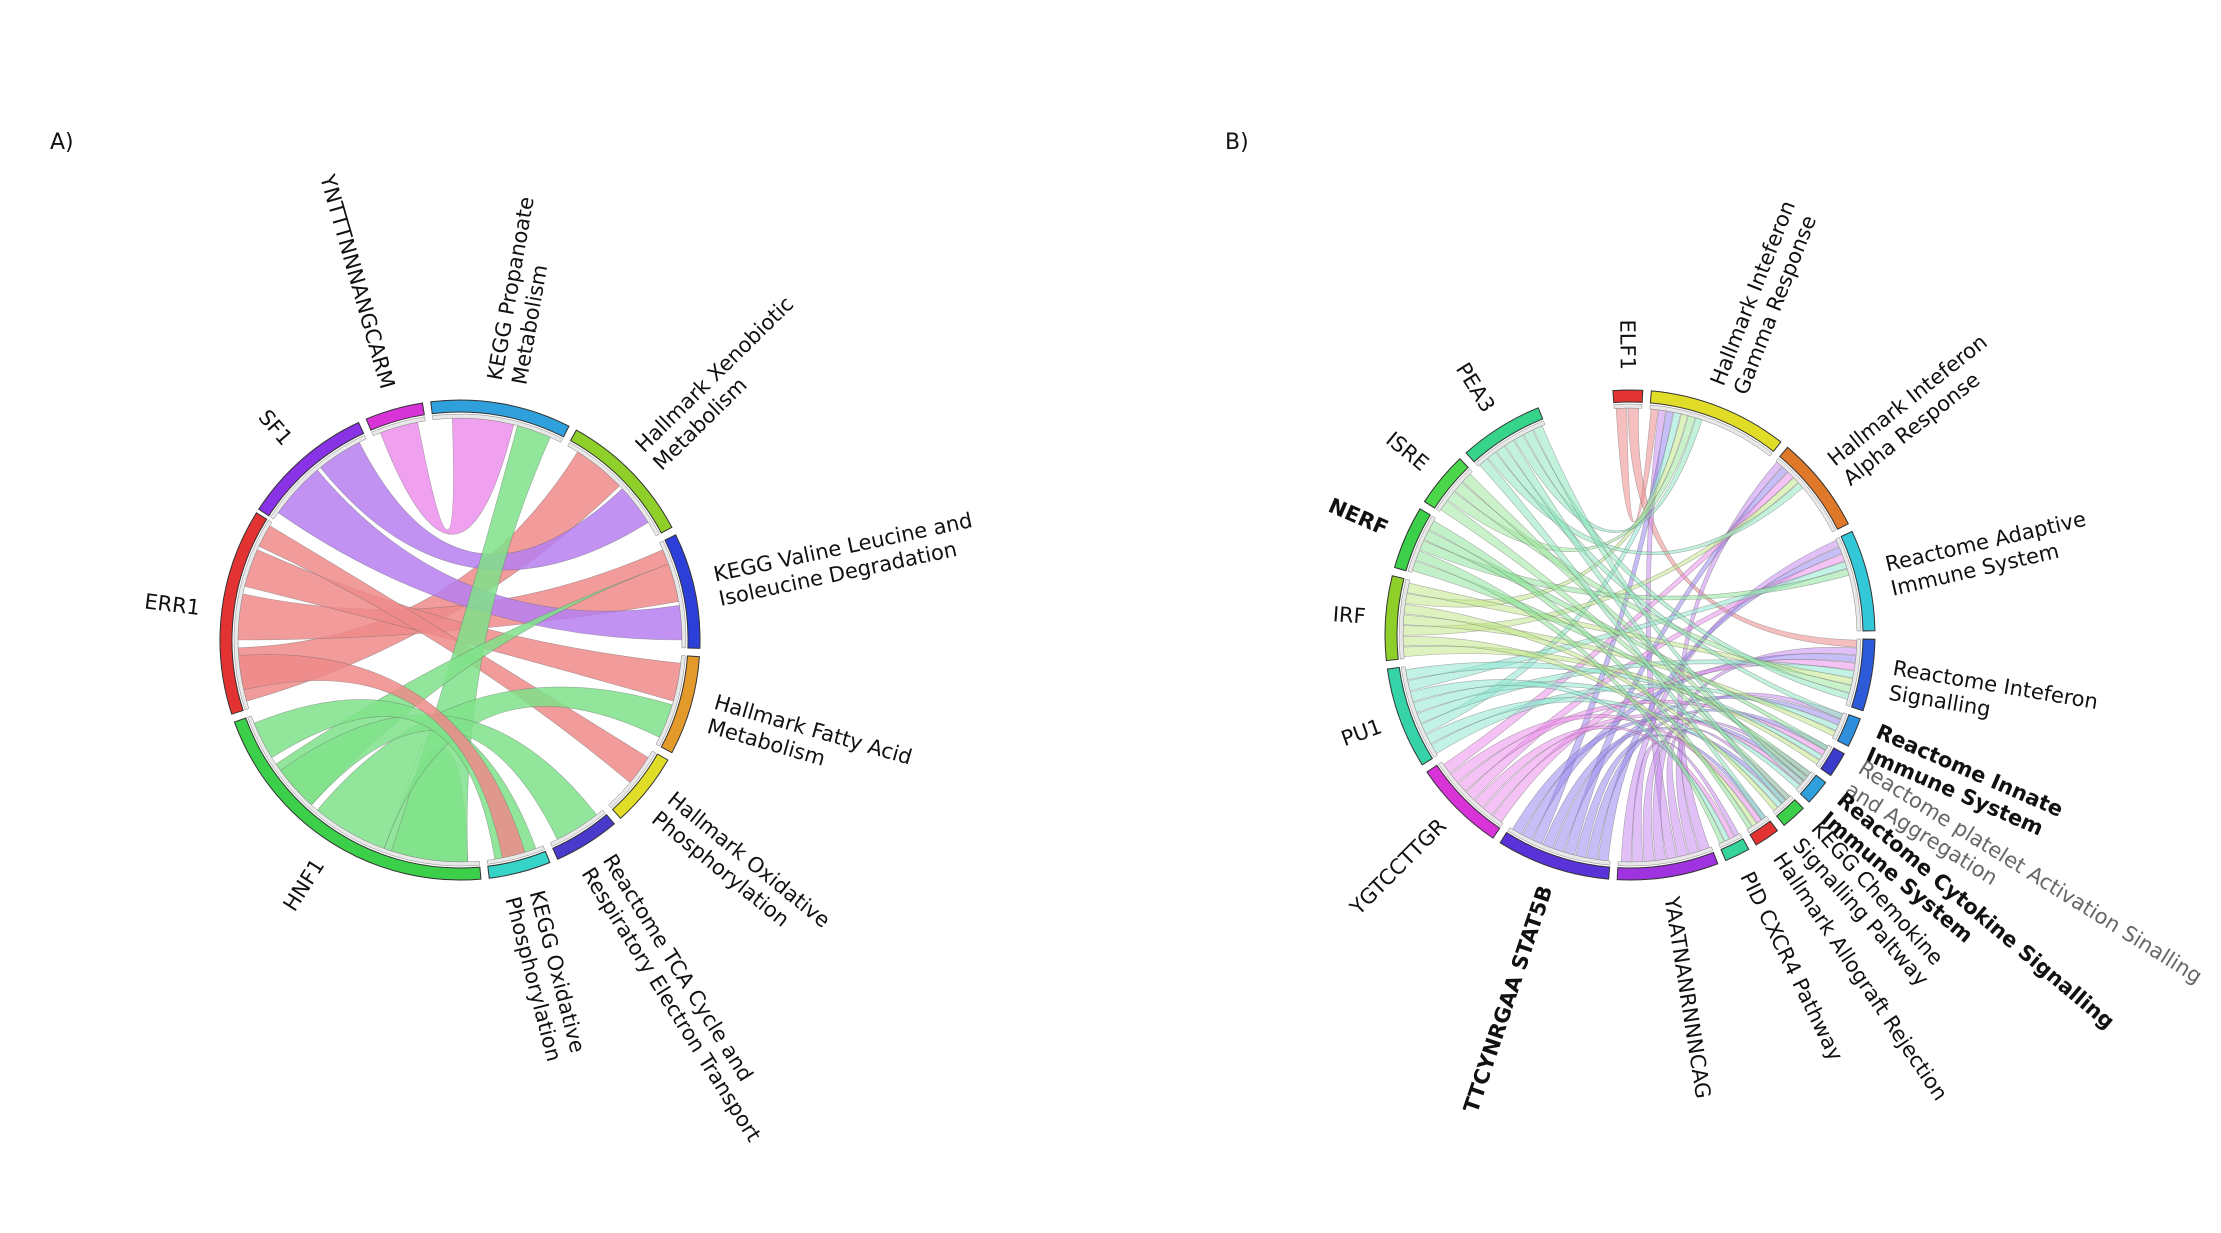  I want to click on segment-arc-hallmark-inteferon-gamma-response, so click(1715, 421).